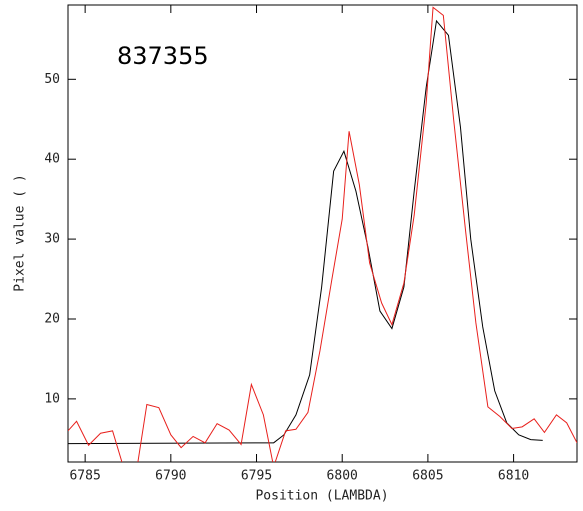 The height and width of the screenshot is (511, 583). Describe the element at coordinates (20, 232) in the screenshot. I see `y-axis-label: Pixel value ( )` at that location.